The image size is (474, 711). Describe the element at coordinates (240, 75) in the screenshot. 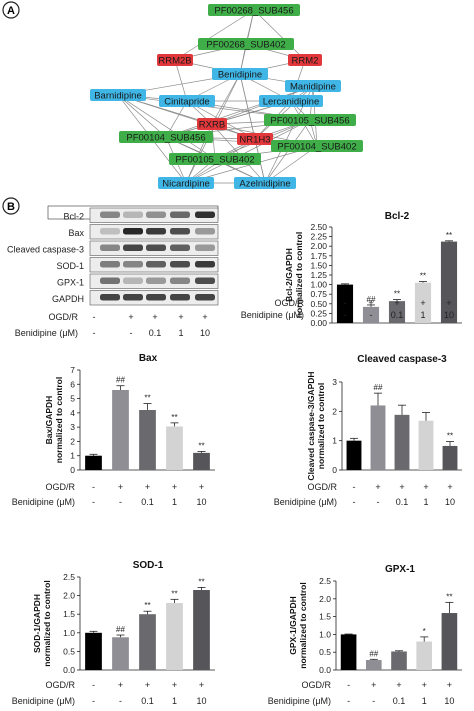

I see `network-node-label: Benidipine` at that location.